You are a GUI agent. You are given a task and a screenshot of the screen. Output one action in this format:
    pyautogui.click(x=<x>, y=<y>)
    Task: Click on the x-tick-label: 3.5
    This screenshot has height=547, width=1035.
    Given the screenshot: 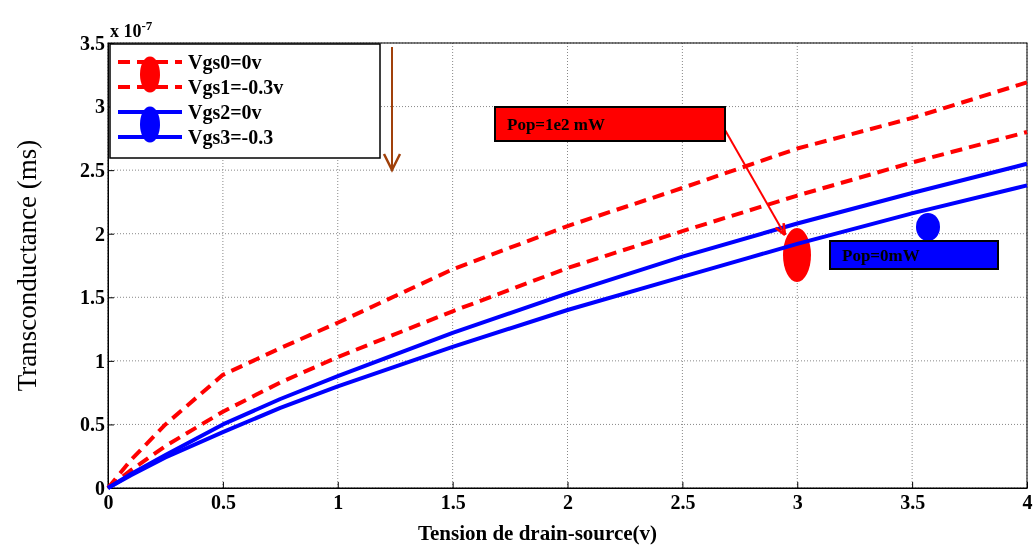 What is the action you would take?
    pyautogui.click(x=913, y=502)
    